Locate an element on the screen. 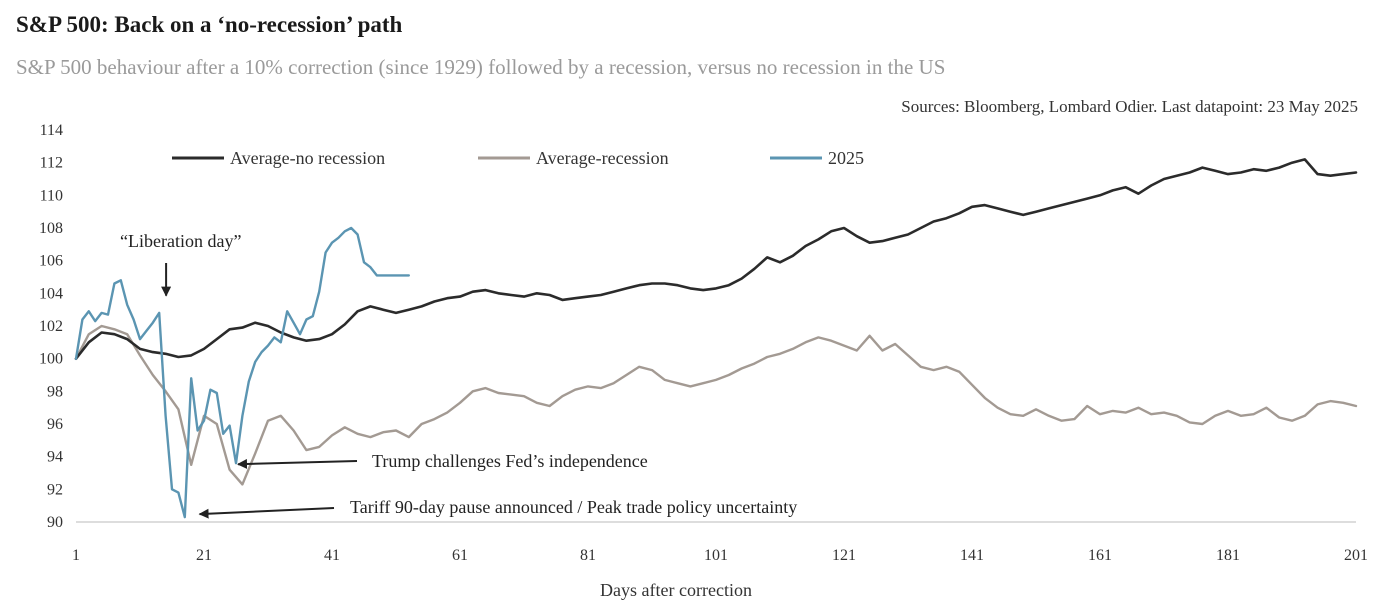 This screenshot has height=616, width=1392. x-tick-label: 61 is located at coordinates (460, 555).